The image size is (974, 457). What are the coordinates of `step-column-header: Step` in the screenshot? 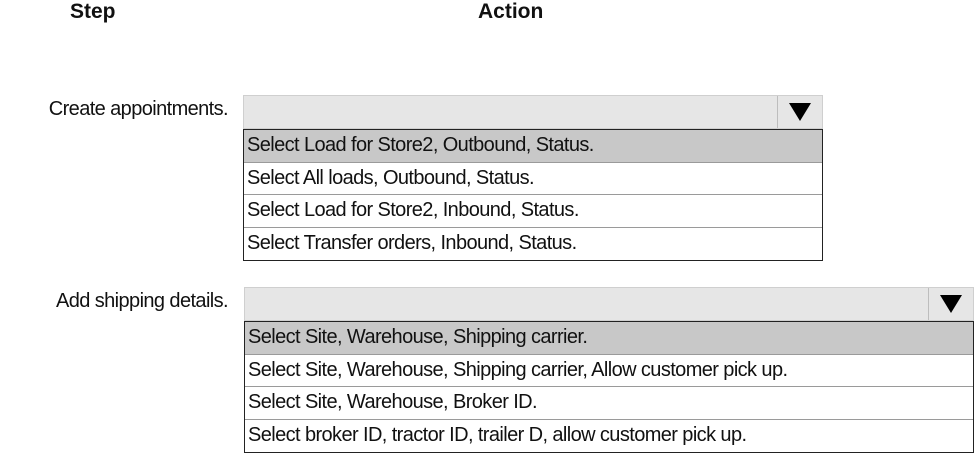 It's located at (93, 11).